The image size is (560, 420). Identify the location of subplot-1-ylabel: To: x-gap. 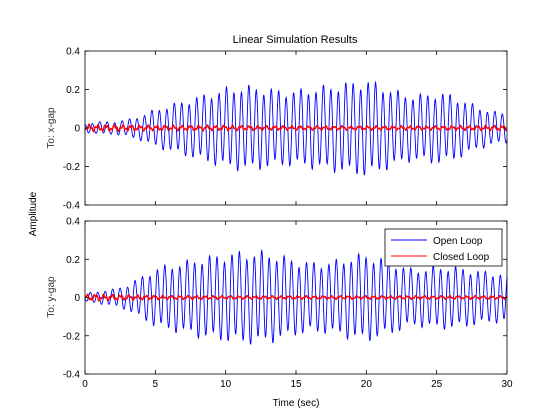
(51, 128).